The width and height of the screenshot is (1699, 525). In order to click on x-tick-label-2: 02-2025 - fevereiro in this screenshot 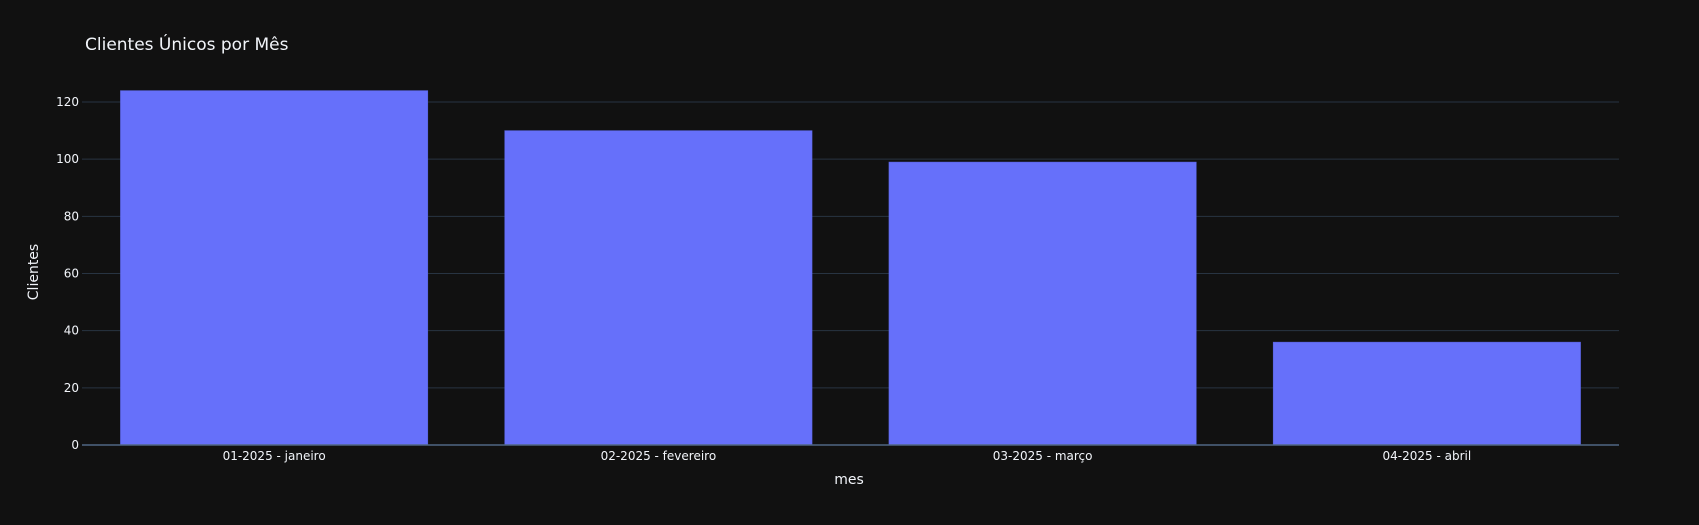, I will do `click(659, 456)`.